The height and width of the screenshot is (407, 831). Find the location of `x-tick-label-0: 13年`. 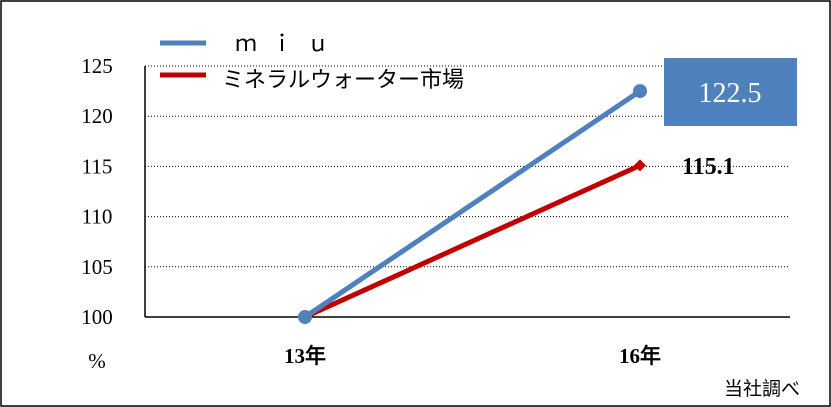

x-tick-label-0: 13年 is located at coordinates (305, 356).